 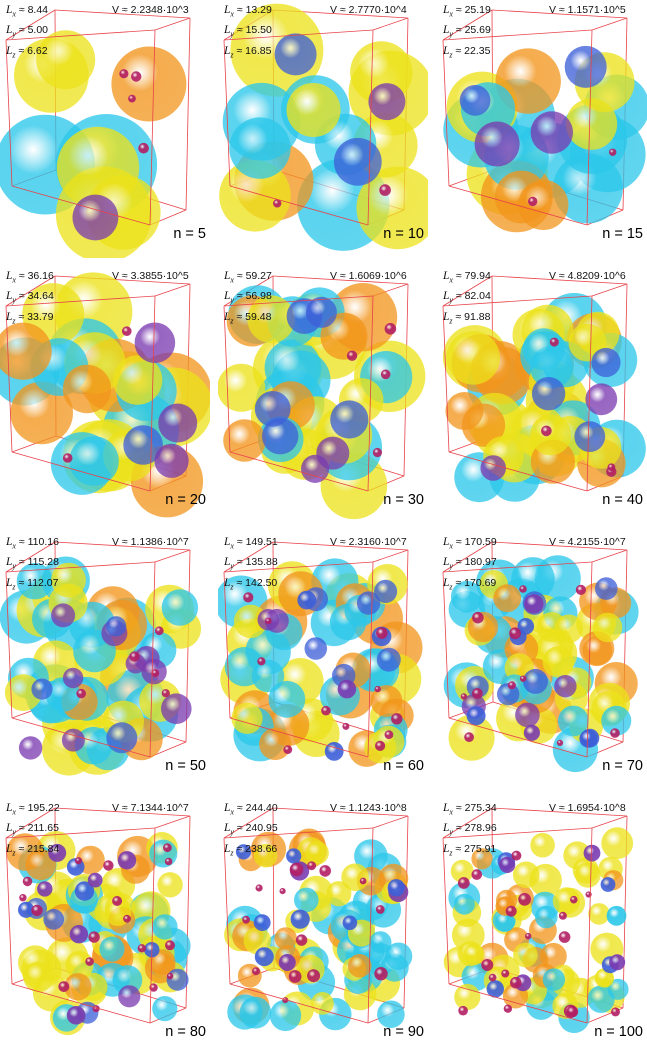 What do you see at coordinates (150, 276) in the screenshot?
I see `box-volume: V ≈ 3.3855·10^5` at bounding box center [150, 276].